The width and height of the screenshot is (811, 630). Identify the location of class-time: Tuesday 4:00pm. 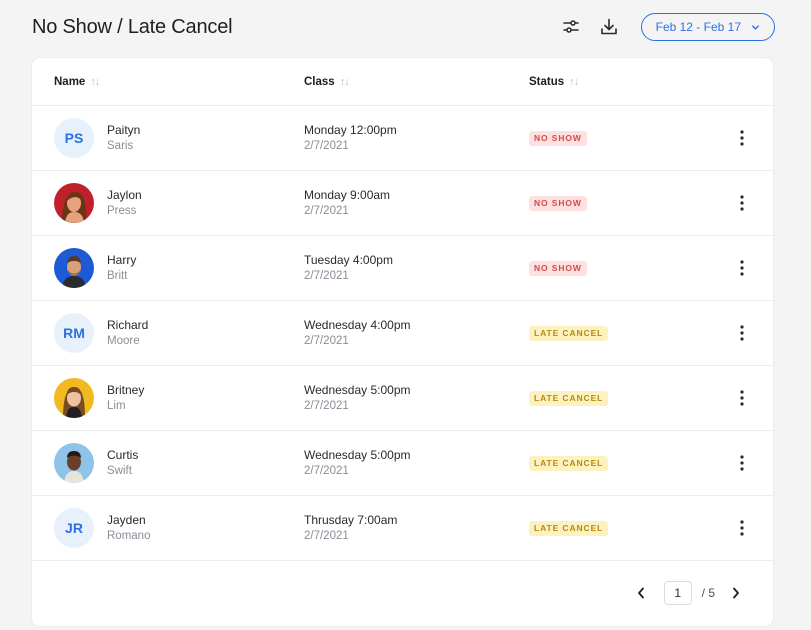
(348, 260).